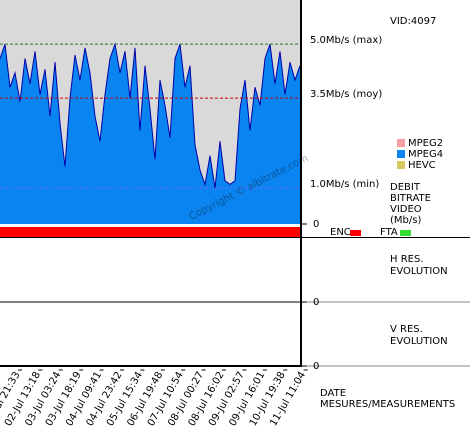  Describe the element at coordinates (333, 393) in the screenshot. I see `x-title: DATE` at that location.